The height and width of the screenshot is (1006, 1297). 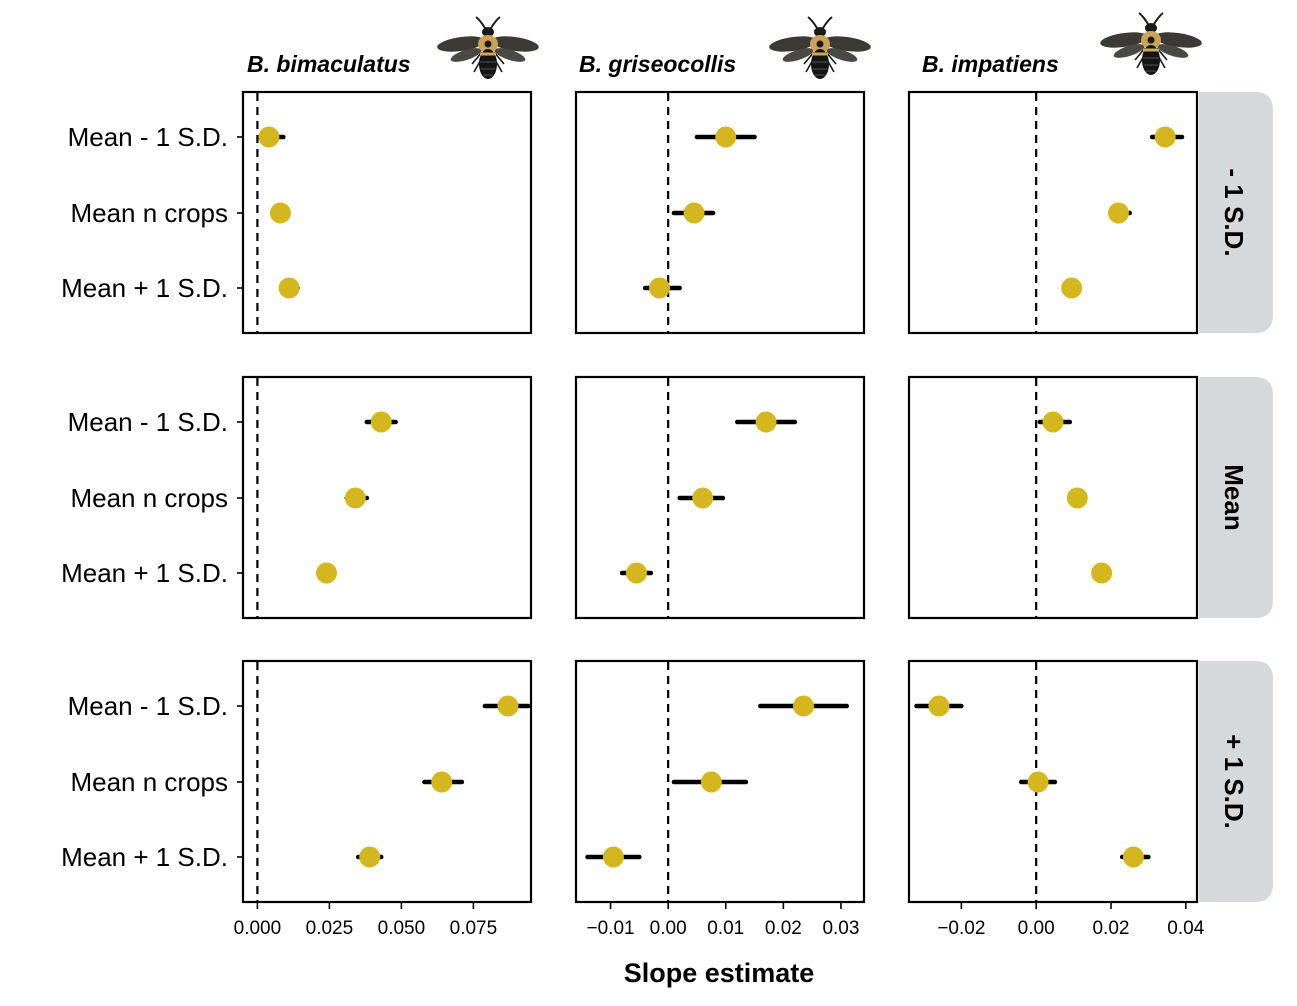 I want to click on facet-strip-0: - 1 S.D., so click(x=1236, y=212).